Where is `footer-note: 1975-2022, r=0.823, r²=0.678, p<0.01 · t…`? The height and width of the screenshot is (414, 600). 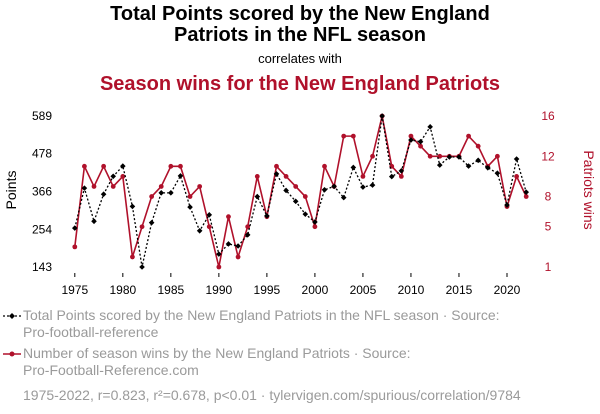 footer-note: 1975-2022, r=0.823, r²=0.678, p<0.01 · t… is located at coordinates (272, 395).